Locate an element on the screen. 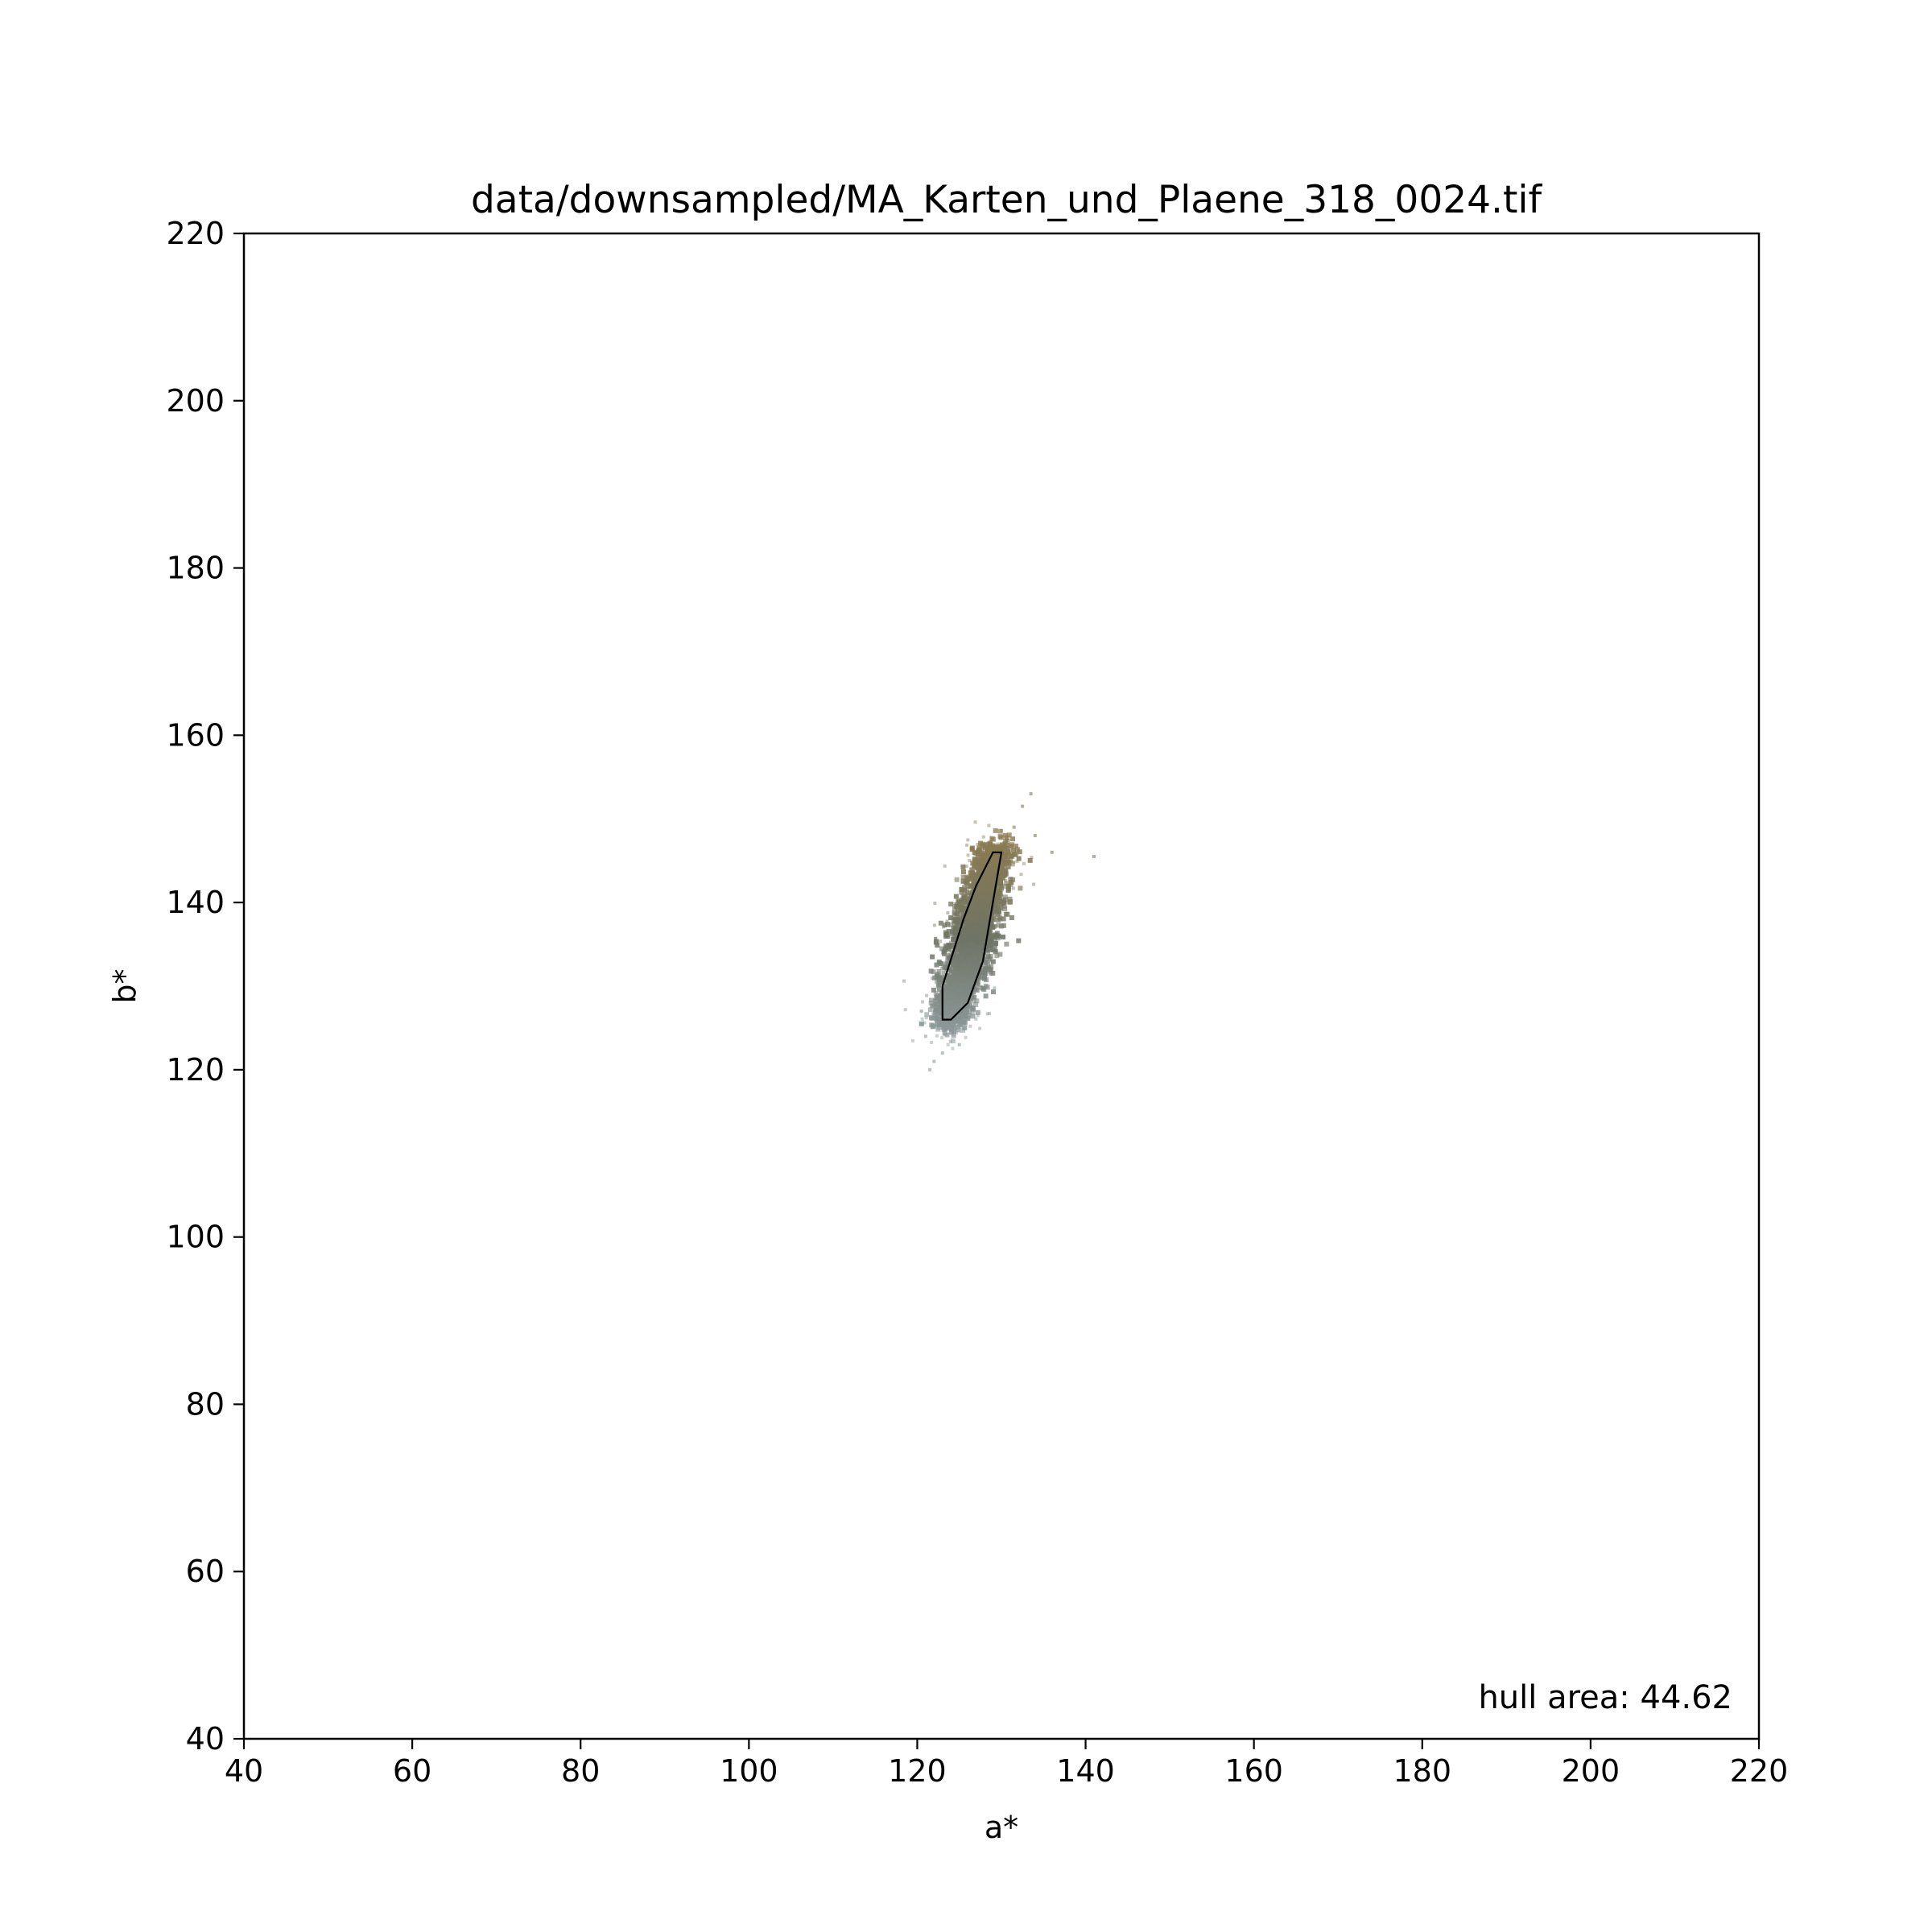 This screenshot has width=1932, height=1932. x-axis: 40 60 80 100 120 140 160 180 200 220 is located at coordinates (1007, 1764).